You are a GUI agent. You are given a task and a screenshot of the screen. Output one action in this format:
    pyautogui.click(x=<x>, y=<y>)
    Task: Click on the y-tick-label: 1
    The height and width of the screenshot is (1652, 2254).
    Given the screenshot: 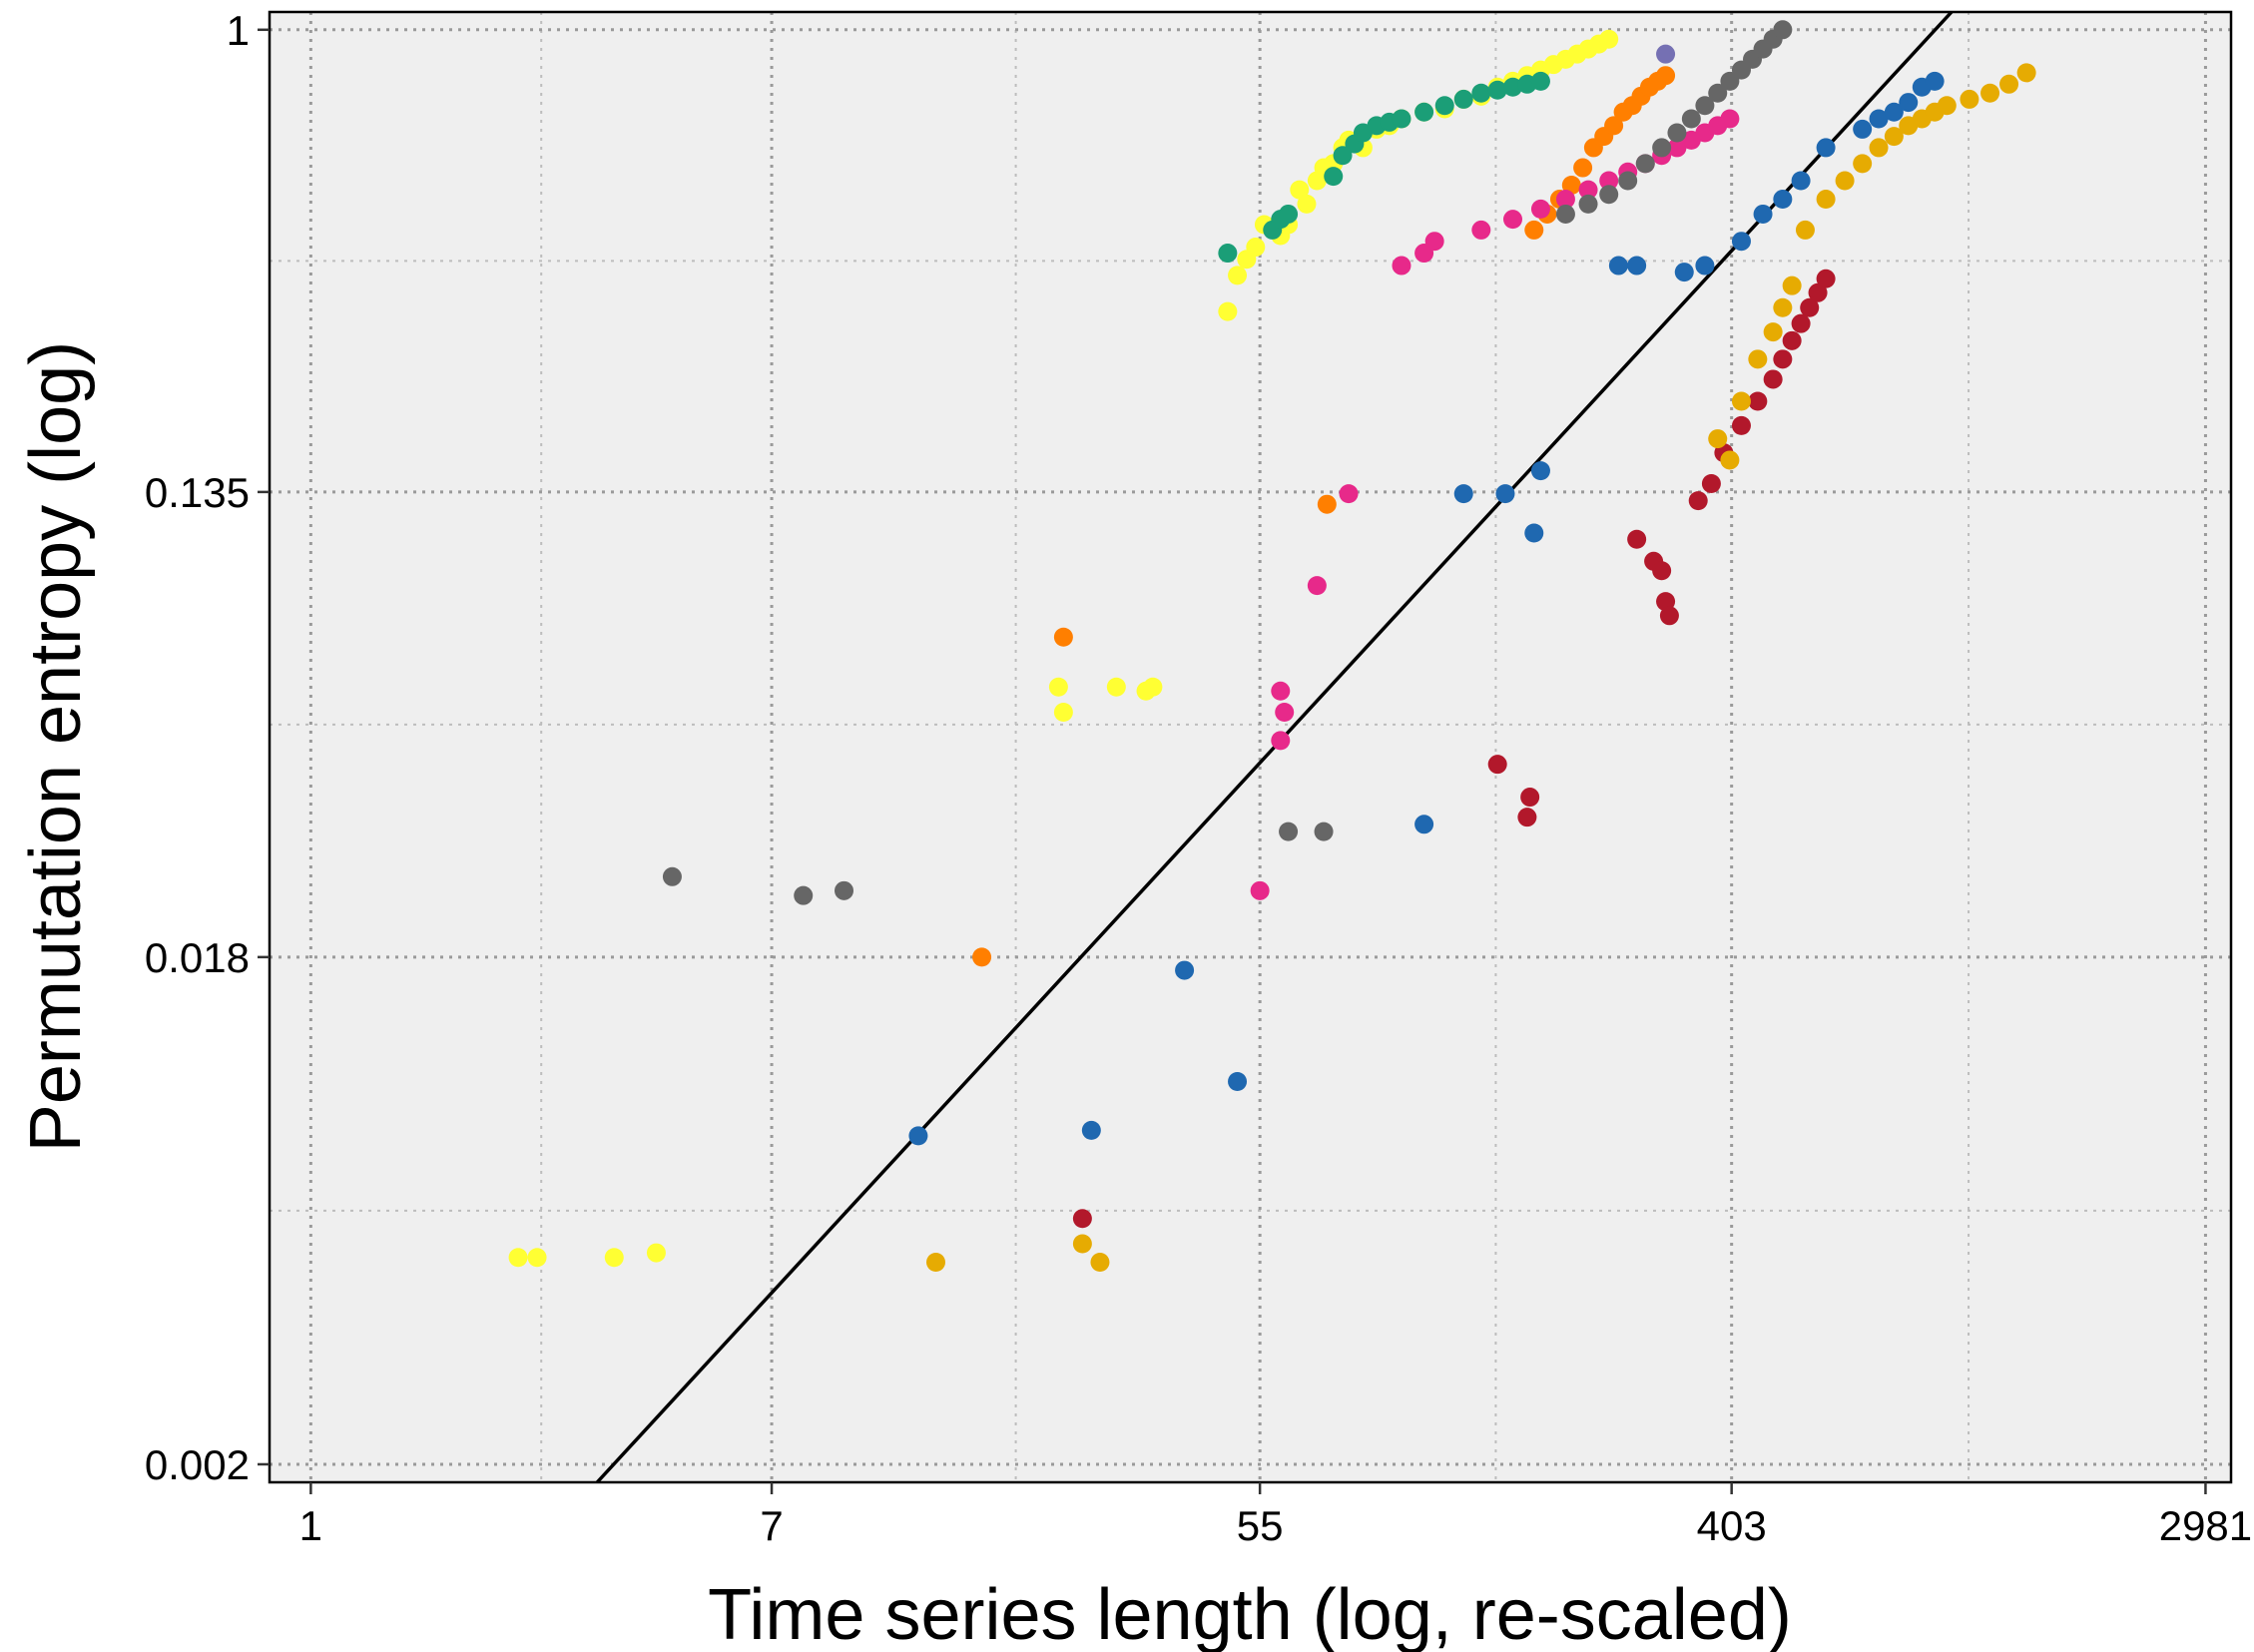 What is the action you would take?
    pyautogui.click(x=239, y=30)
    